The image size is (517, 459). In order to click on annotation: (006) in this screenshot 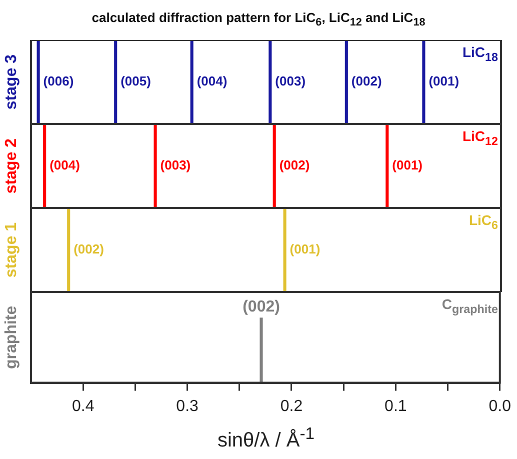, I will do `click(58, 81)`.